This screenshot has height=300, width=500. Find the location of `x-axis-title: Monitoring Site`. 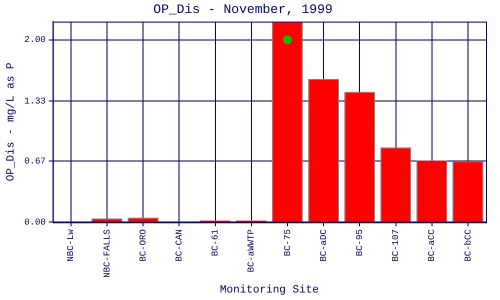

x-axis-title: Monitoring Site is located at coordinates (269, 290).